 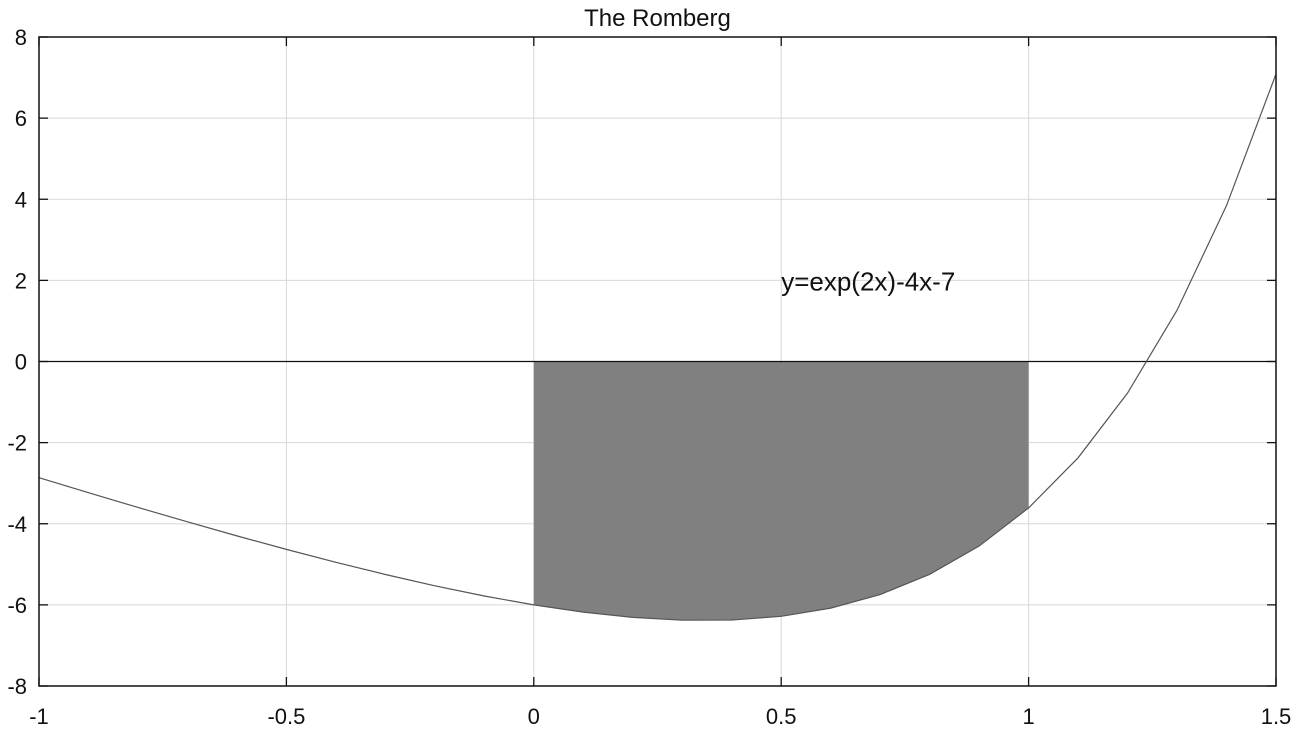 I want to click on x-tick-label: -1, so click(x=39, y=716).